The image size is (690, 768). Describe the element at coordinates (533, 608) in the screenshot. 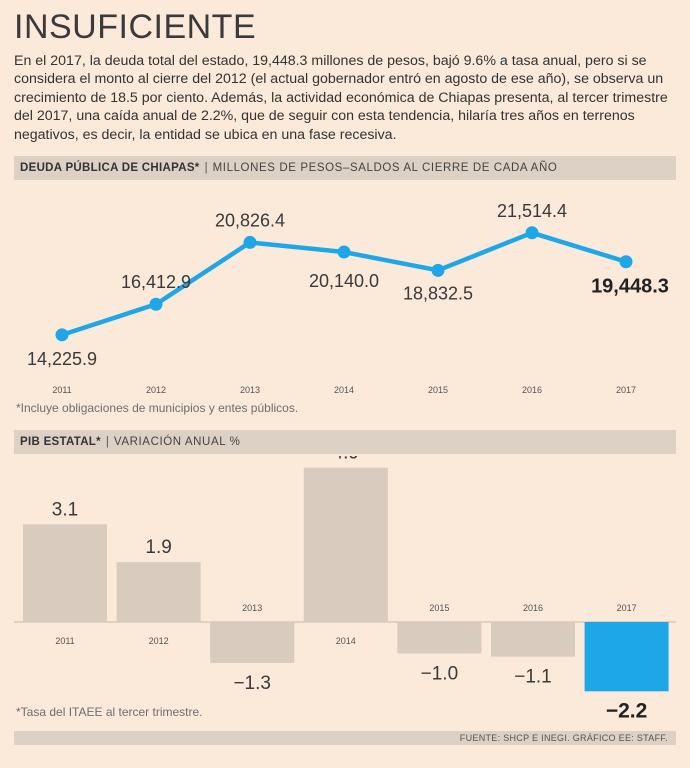

I see `gdp-x-tick-2016: 2016` at that location.